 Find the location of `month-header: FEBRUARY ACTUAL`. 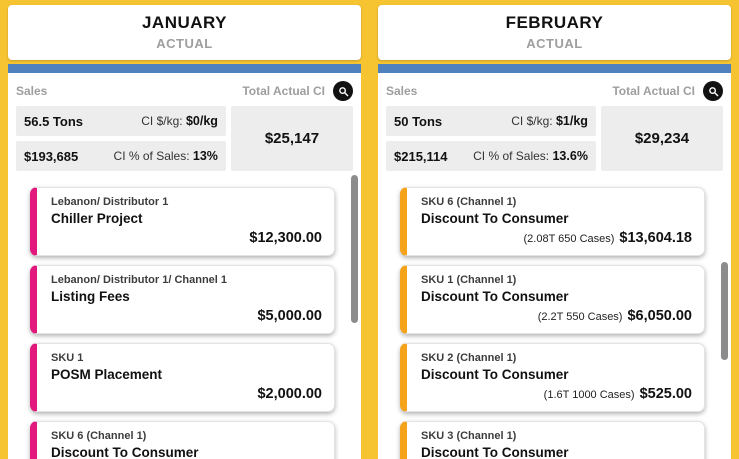

month-header: FEBRUARY ACTUAL is located at coordinates (554, 32).